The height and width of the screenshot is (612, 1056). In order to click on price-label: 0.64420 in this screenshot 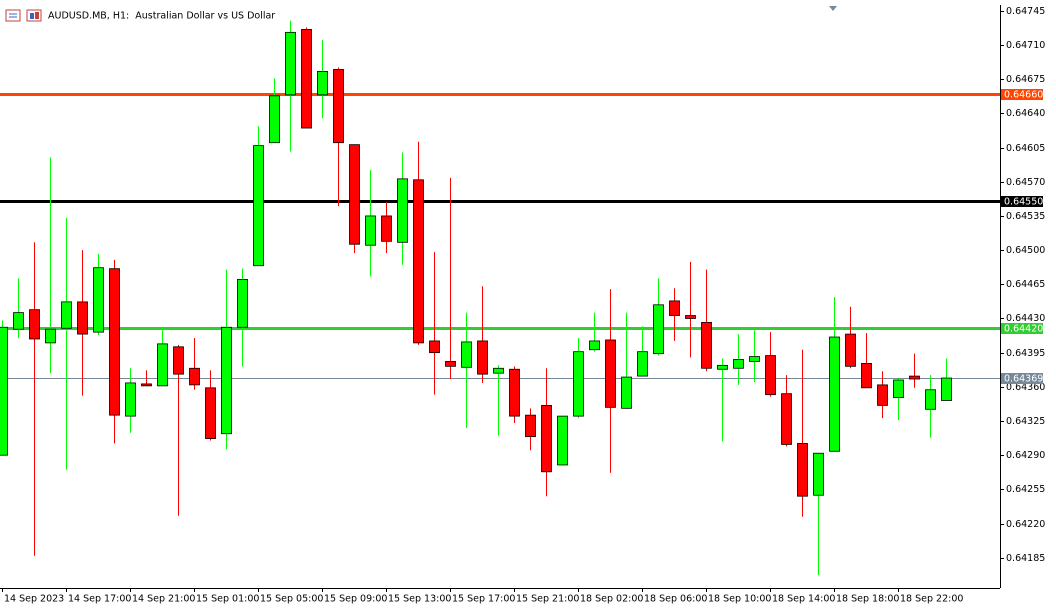, I will do `click(1023, 329)`.